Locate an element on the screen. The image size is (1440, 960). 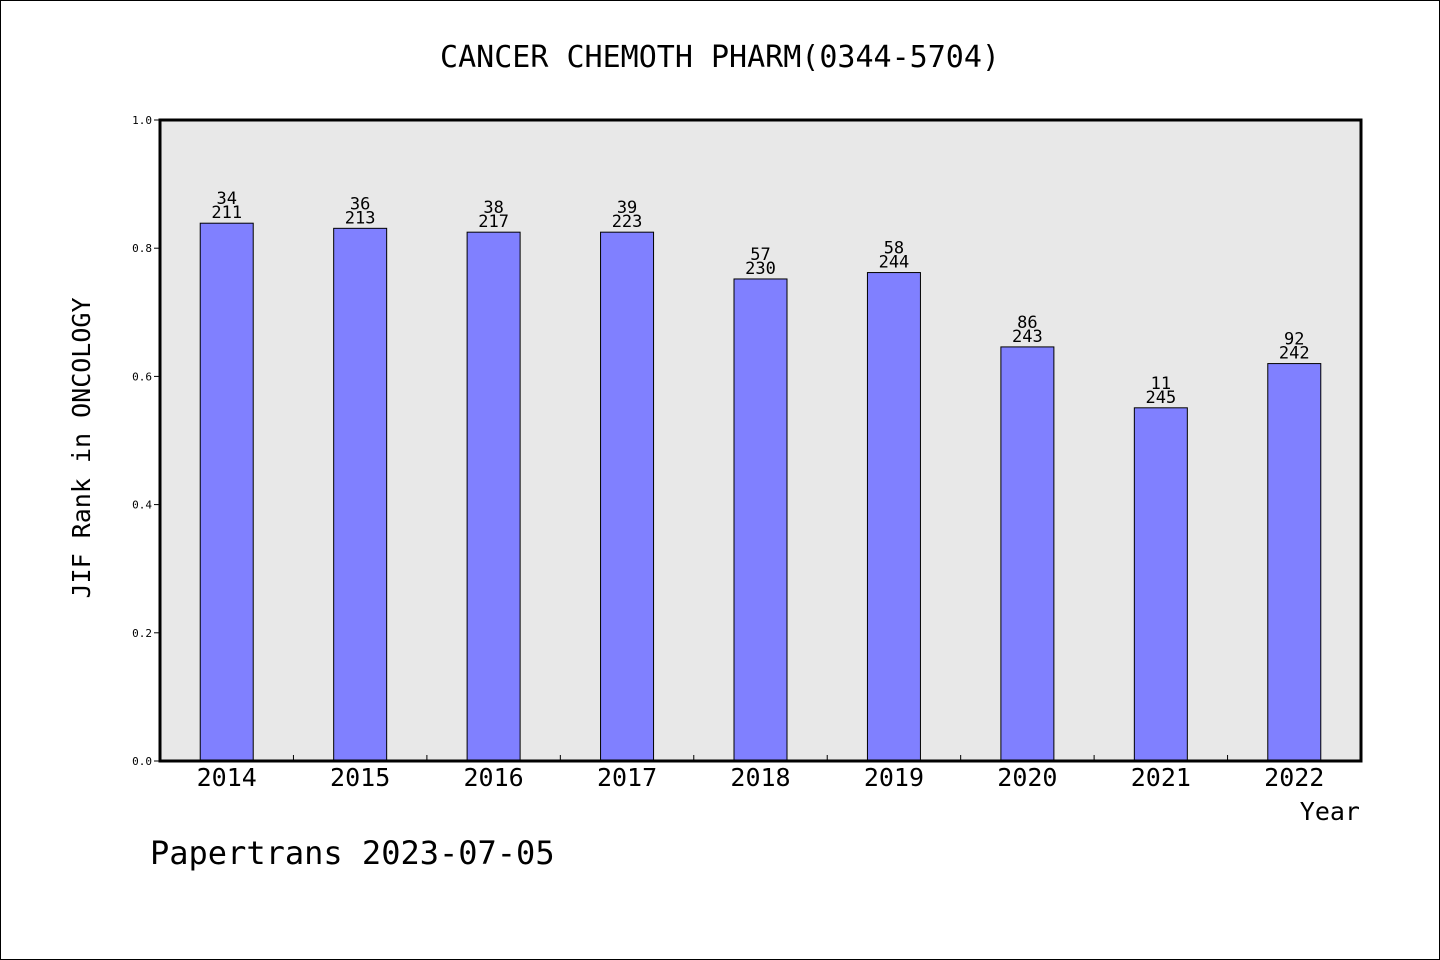
x-tick-label: 2014 is located at coordinates (227, 777).